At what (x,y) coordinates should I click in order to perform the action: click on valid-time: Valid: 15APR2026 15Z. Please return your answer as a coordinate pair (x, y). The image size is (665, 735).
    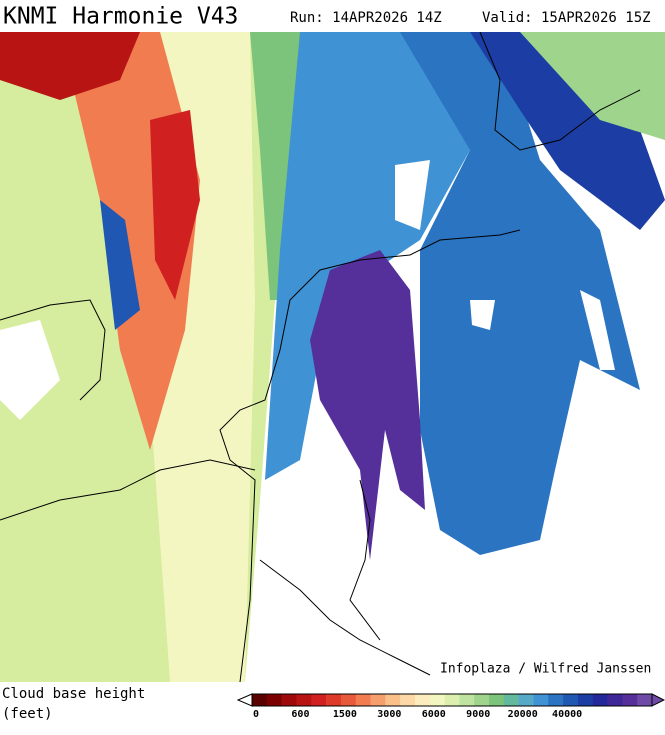
    Looking at the image, I should click on (566, 18).